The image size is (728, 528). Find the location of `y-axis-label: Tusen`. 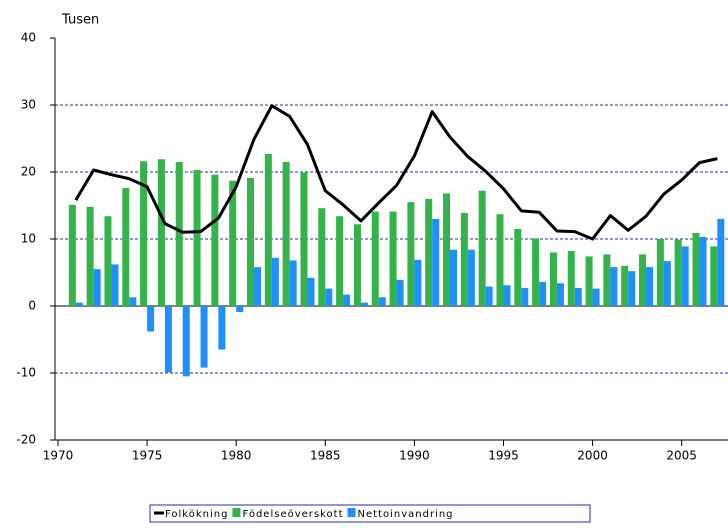

y-axis-label: Tusen is located at coordinates (80, 20).